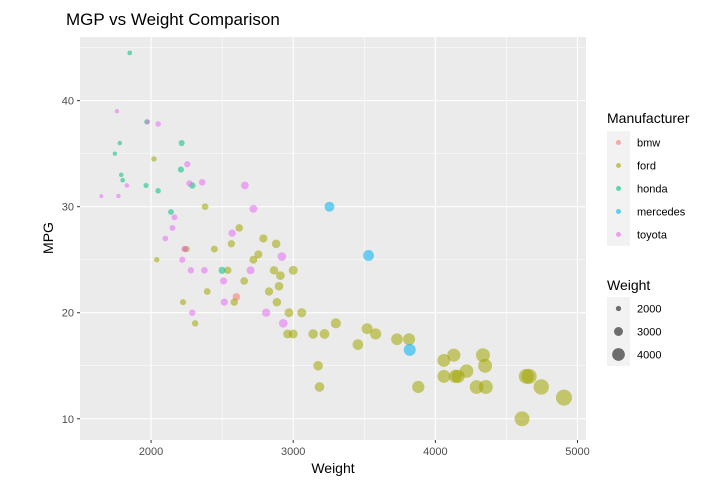 This screenshot has height=486, width=709. What do you see at coordinates (628, 285) in the screenshot?
I see `size-legend-title: Weight` at bounding box center [628, 285].